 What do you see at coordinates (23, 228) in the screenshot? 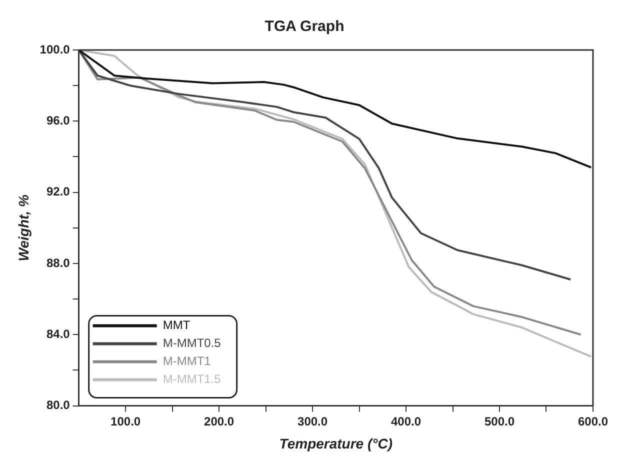
I see `y-axis-title: Weight, %` at bounding box center [23, 228].